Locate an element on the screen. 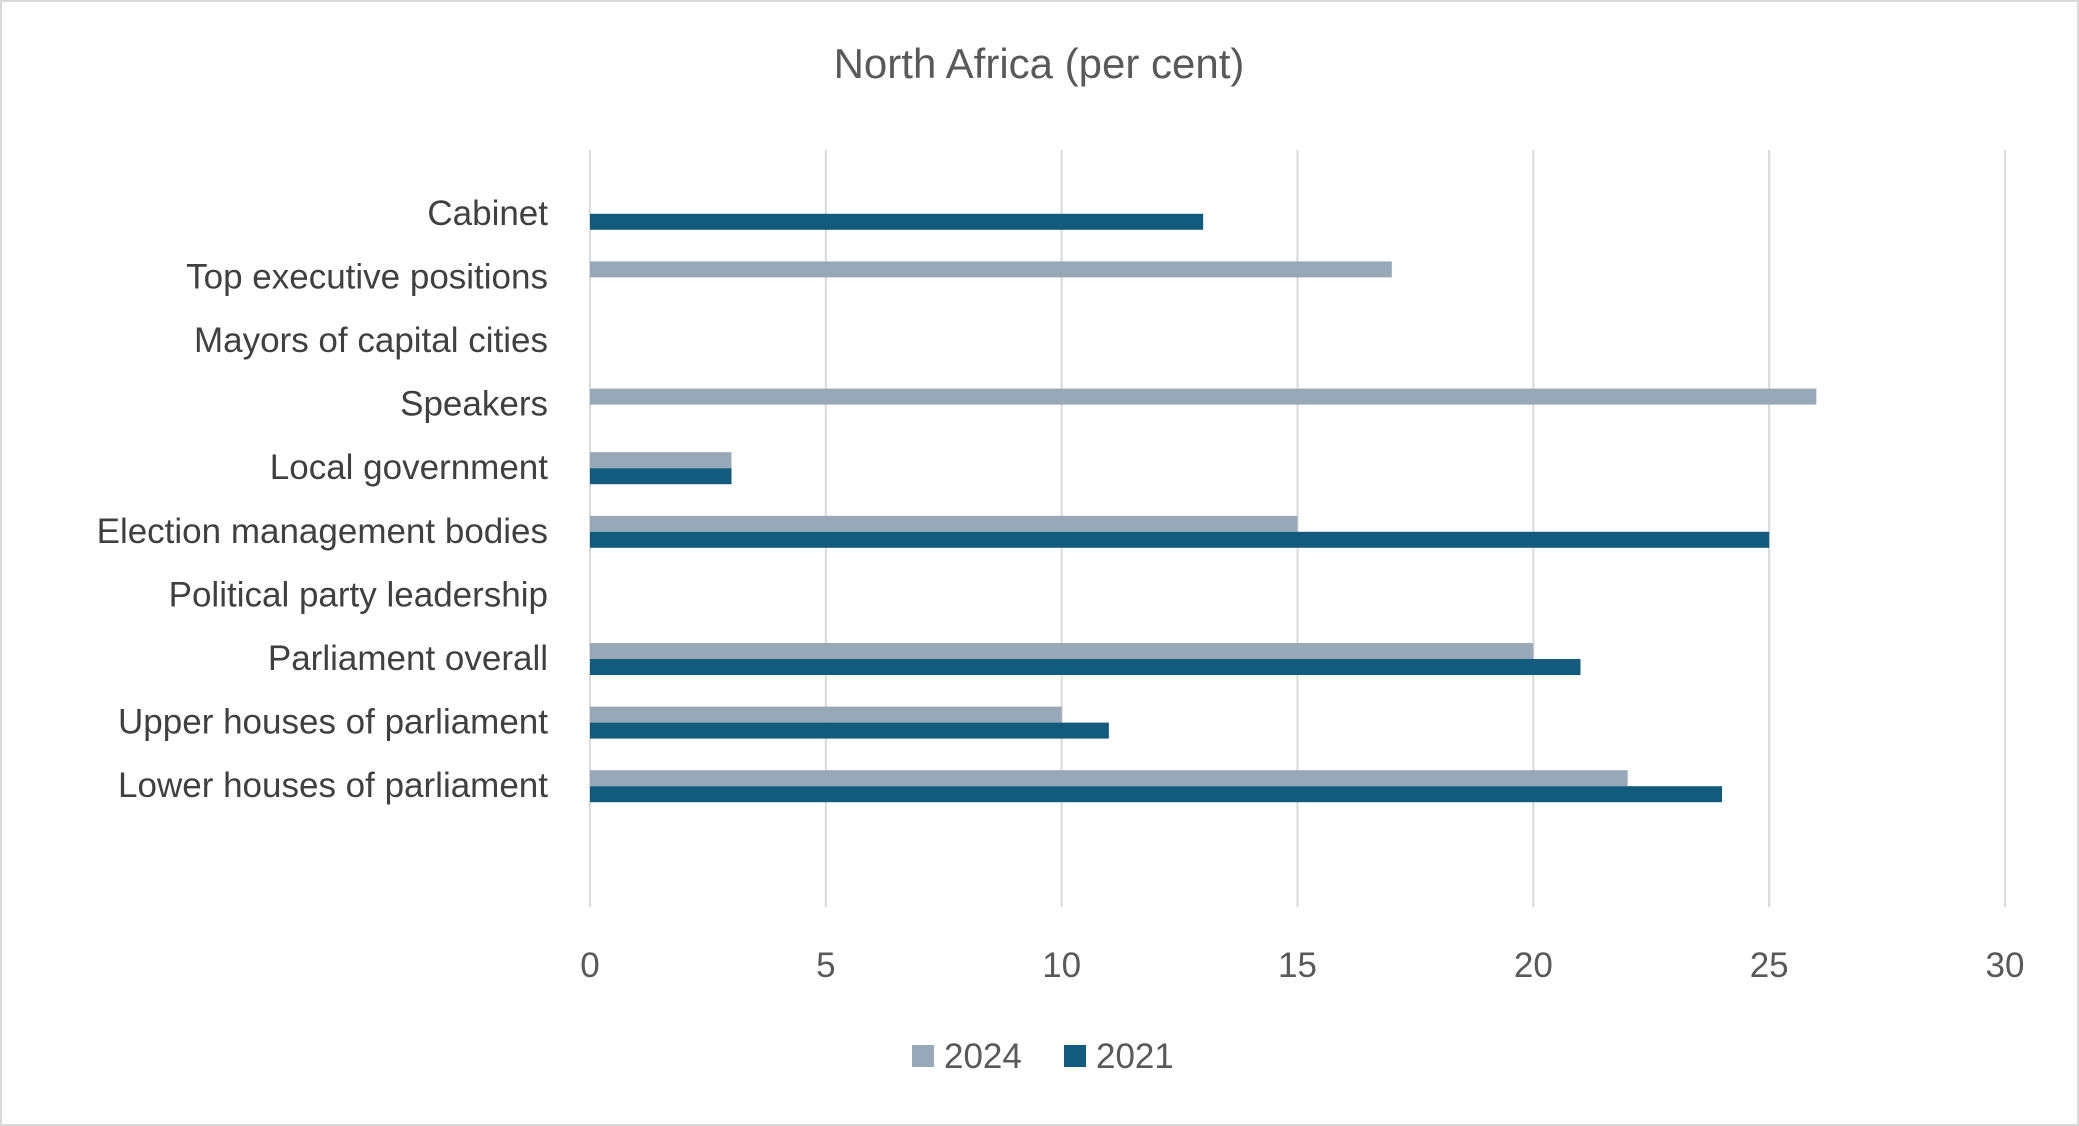 This screenshot has width=2079, height=1126. legend-label-2024: 2024 is located at coordinates (983, 1056).